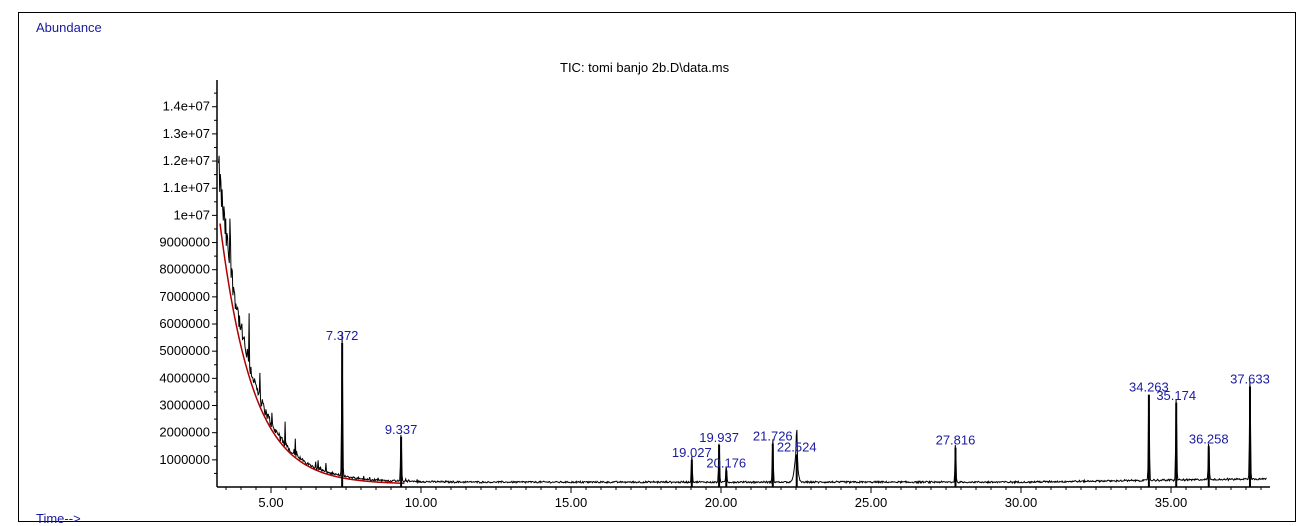  I want to click on peak-label: 7.372, so click(342, 335).